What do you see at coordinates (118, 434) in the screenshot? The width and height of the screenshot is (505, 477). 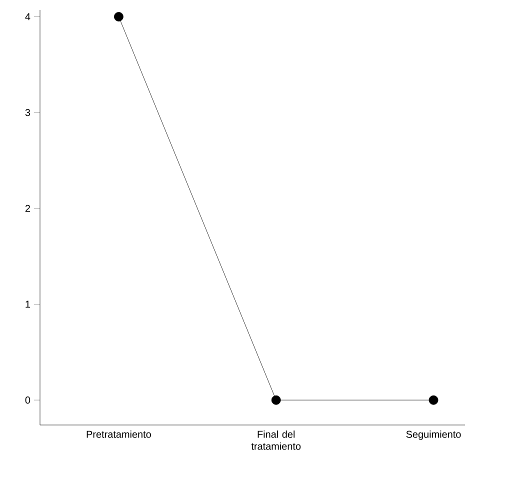 I see `x-tick-label: Pretratamiento` at bounding box center [118, 434].